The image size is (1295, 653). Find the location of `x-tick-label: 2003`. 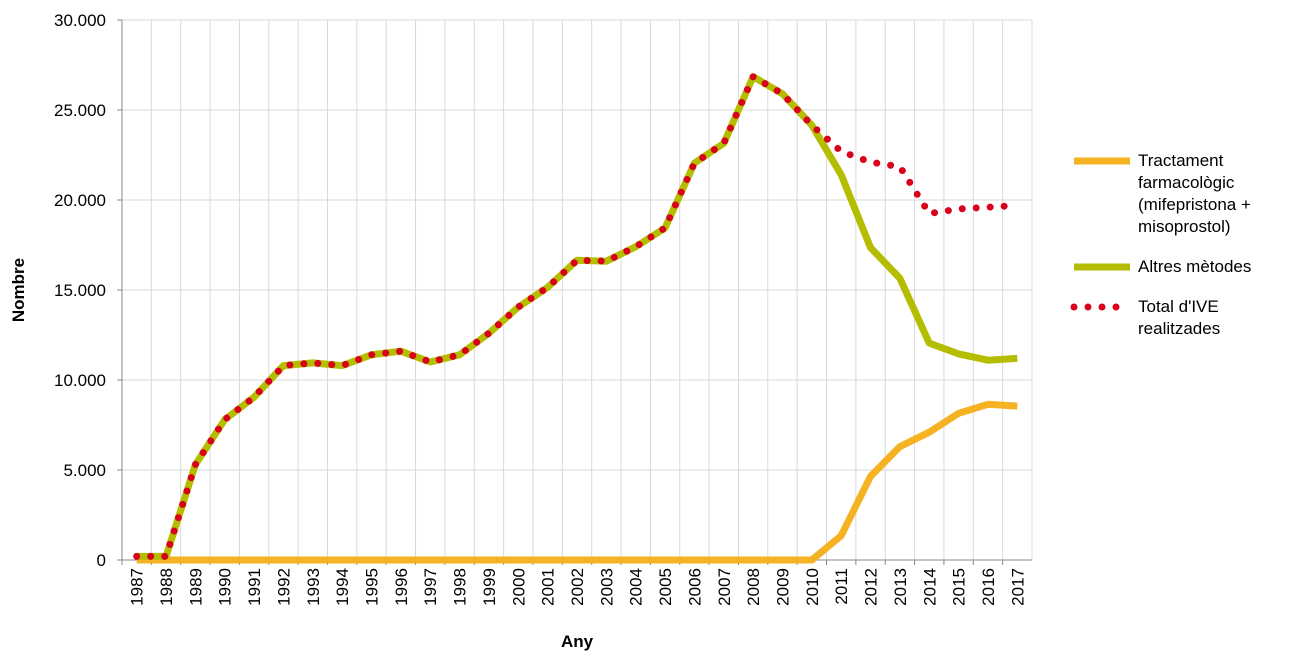

x-tick-label: 2003 is located at coordinates (606, 587).